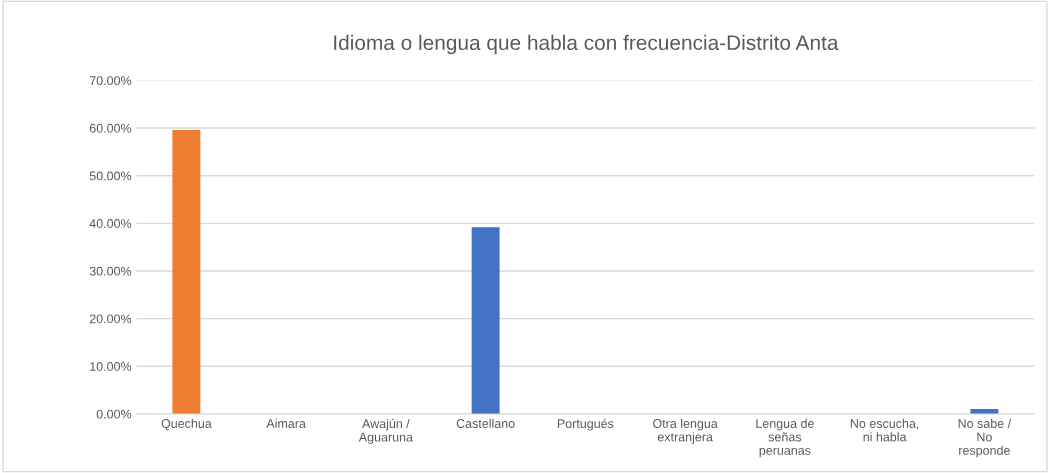 The image size is (1050, 473). What do you see at coordinates (114, 414) in the screenshot?
I see `y-tick-label: 0.00%` at bounding box center [114, 414].